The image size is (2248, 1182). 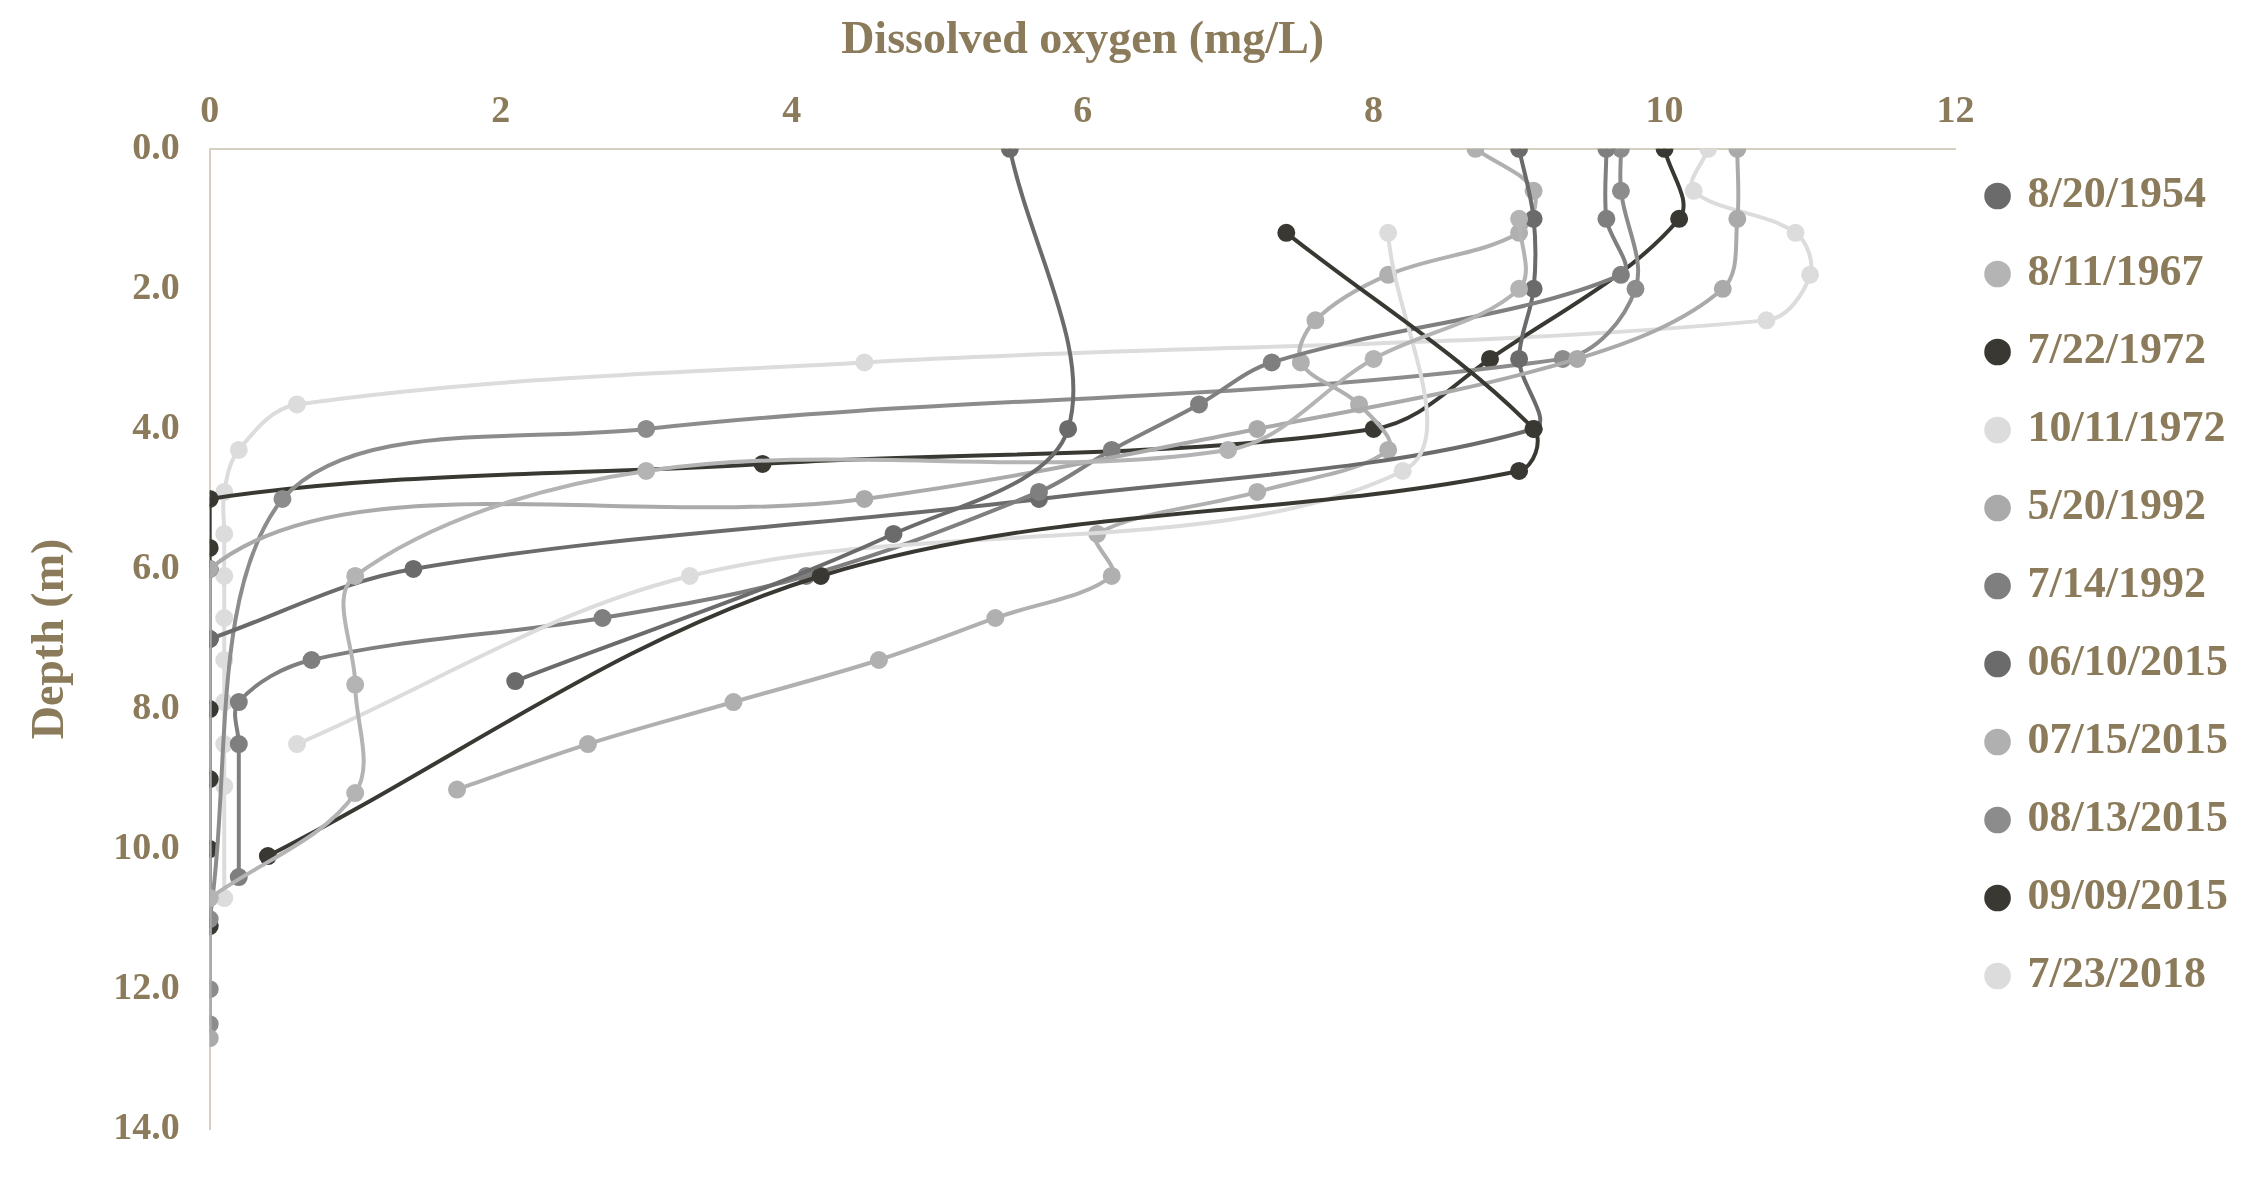 I want to click on y-tick-label: 0.0, so click(x=156, y=145).